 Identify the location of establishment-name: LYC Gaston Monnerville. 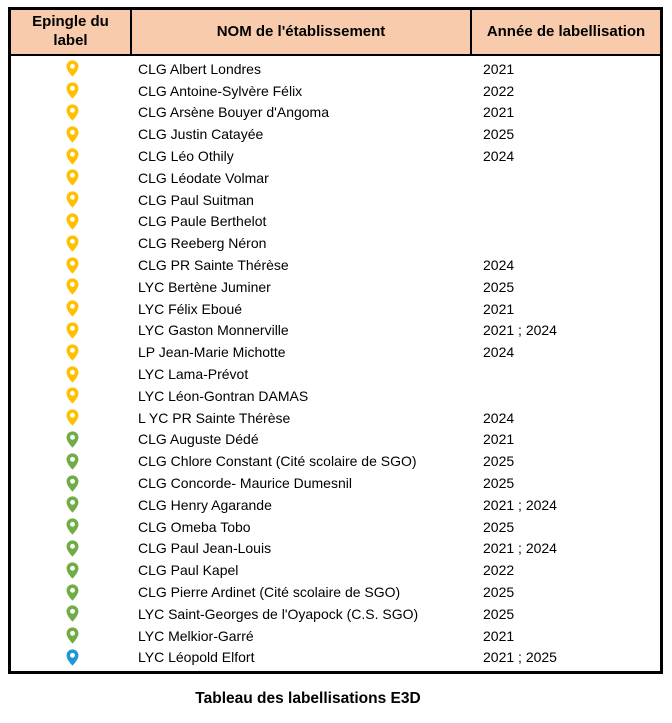
(213, 330).